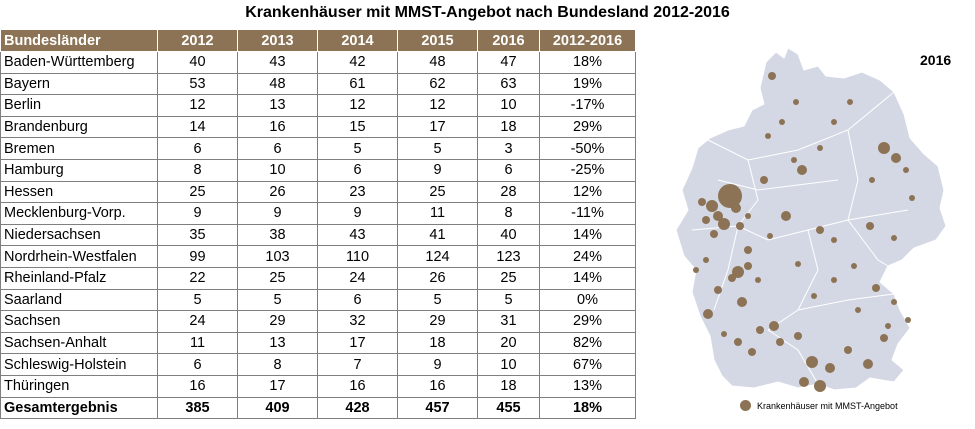 This screenshot has width=975, height=429. Describe the element at coordinates (508, 213) in the screenshot. I see `value-cell: 8` at that location.